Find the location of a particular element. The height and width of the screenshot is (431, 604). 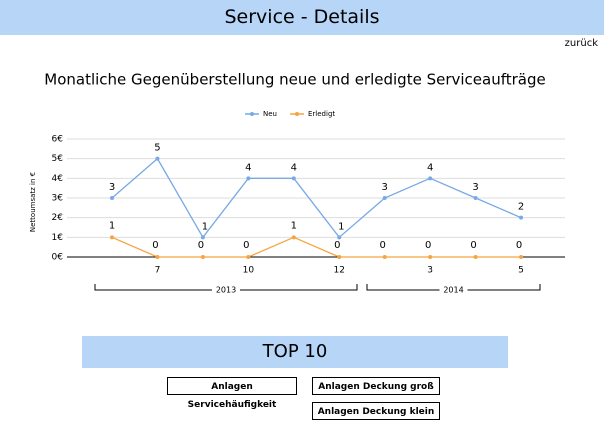

y-tick-label: 0€ is located at coordinates (58, 258).